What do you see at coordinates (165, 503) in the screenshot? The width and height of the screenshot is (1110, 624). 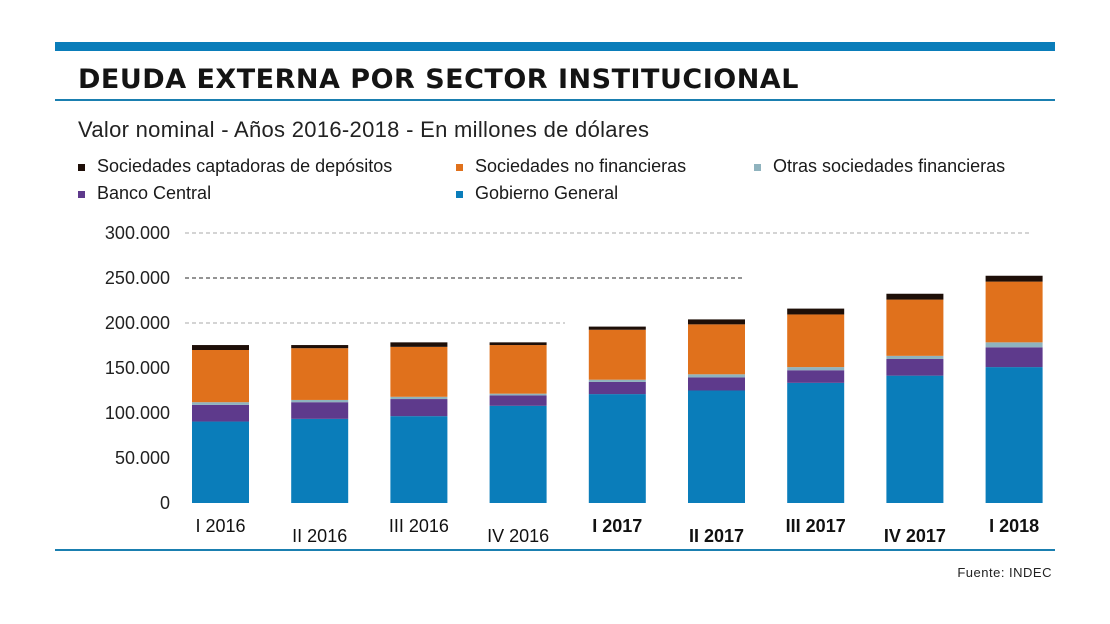 I see `y-tick-label: 0` at bounding box center [165, 503].